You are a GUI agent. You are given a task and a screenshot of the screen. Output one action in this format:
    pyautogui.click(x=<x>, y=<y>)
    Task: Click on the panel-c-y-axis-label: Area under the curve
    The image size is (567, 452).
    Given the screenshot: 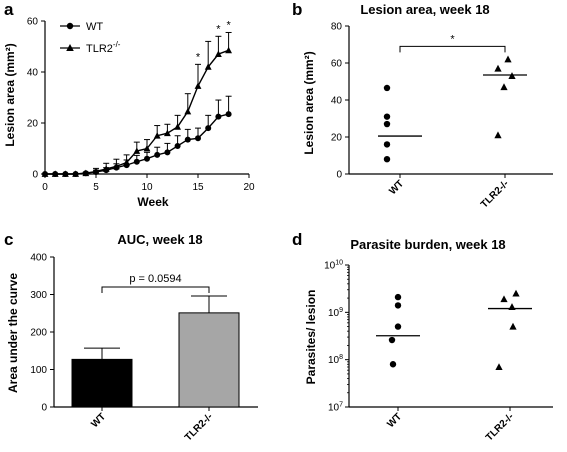 What is the action you would take?
    pyautogui.click(x=13, y=333)
    